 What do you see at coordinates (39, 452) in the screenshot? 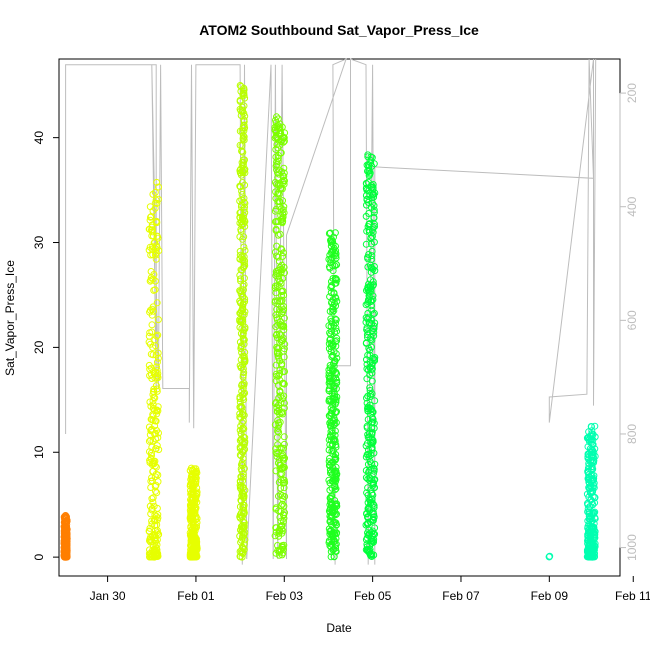
I see `y-tick-label: 10` at bounding box center [39, 452].